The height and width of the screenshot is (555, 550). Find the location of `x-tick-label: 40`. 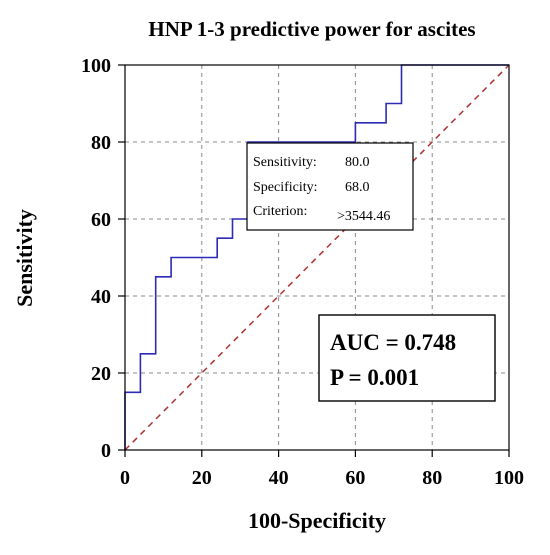

x-tick-label: 40 is located at coordinates (279, 478).